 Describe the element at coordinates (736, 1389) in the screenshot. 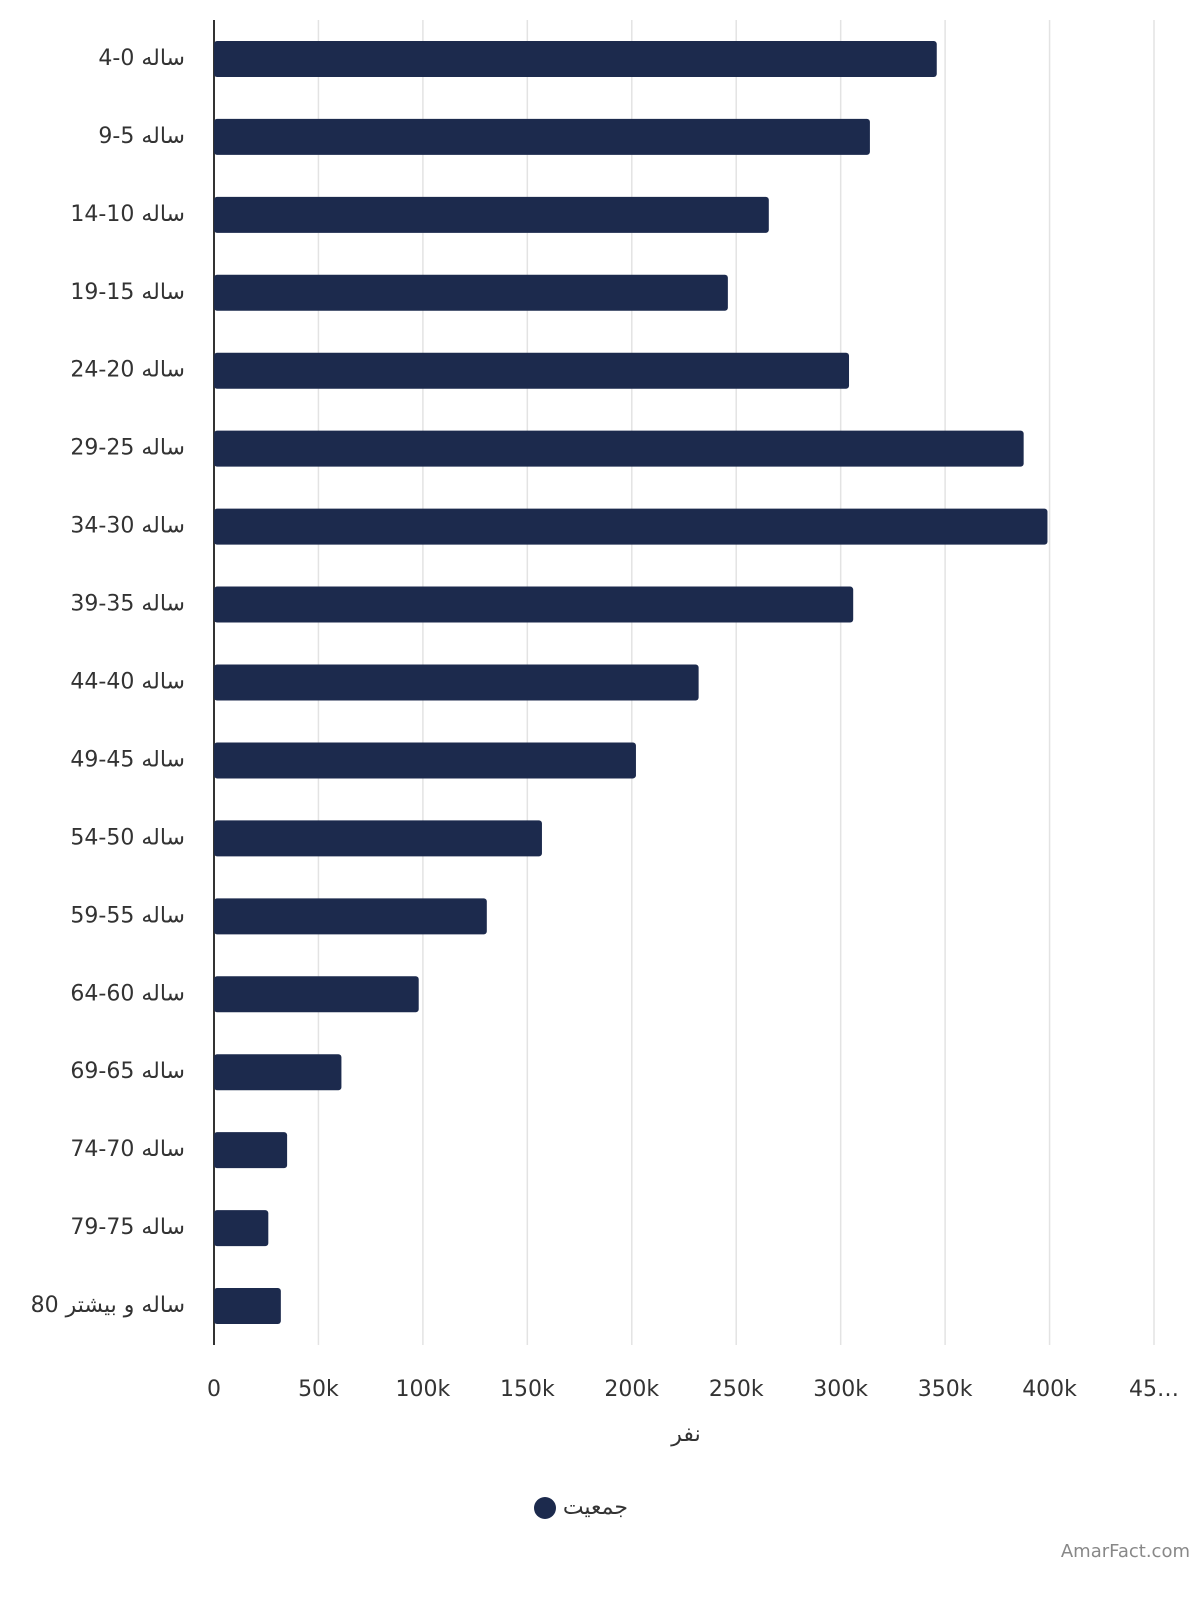

I see `x-tick-label: 250k` at that location.